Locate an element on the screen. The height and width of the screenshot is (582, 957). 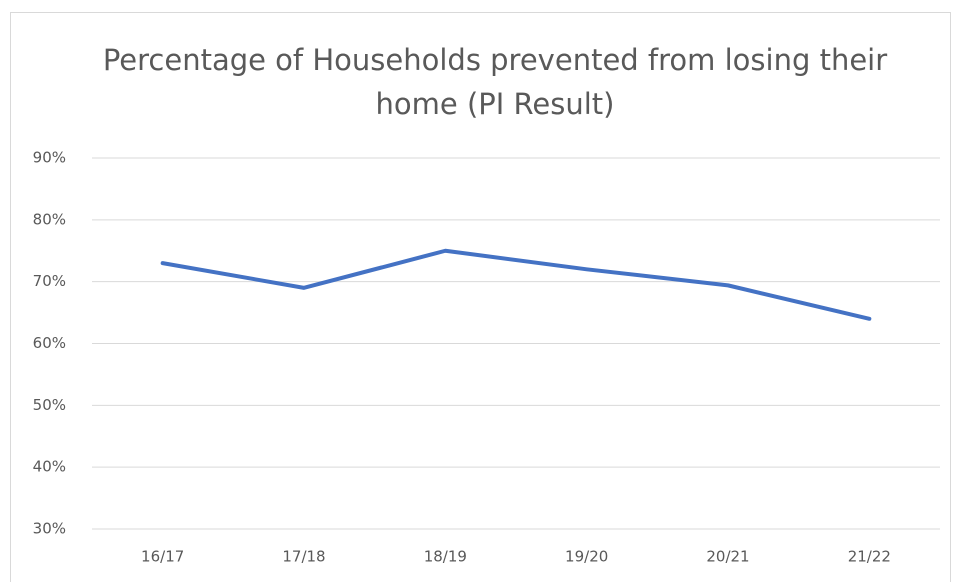
y-tick-label: 90% is located at coordinates (49, 158).